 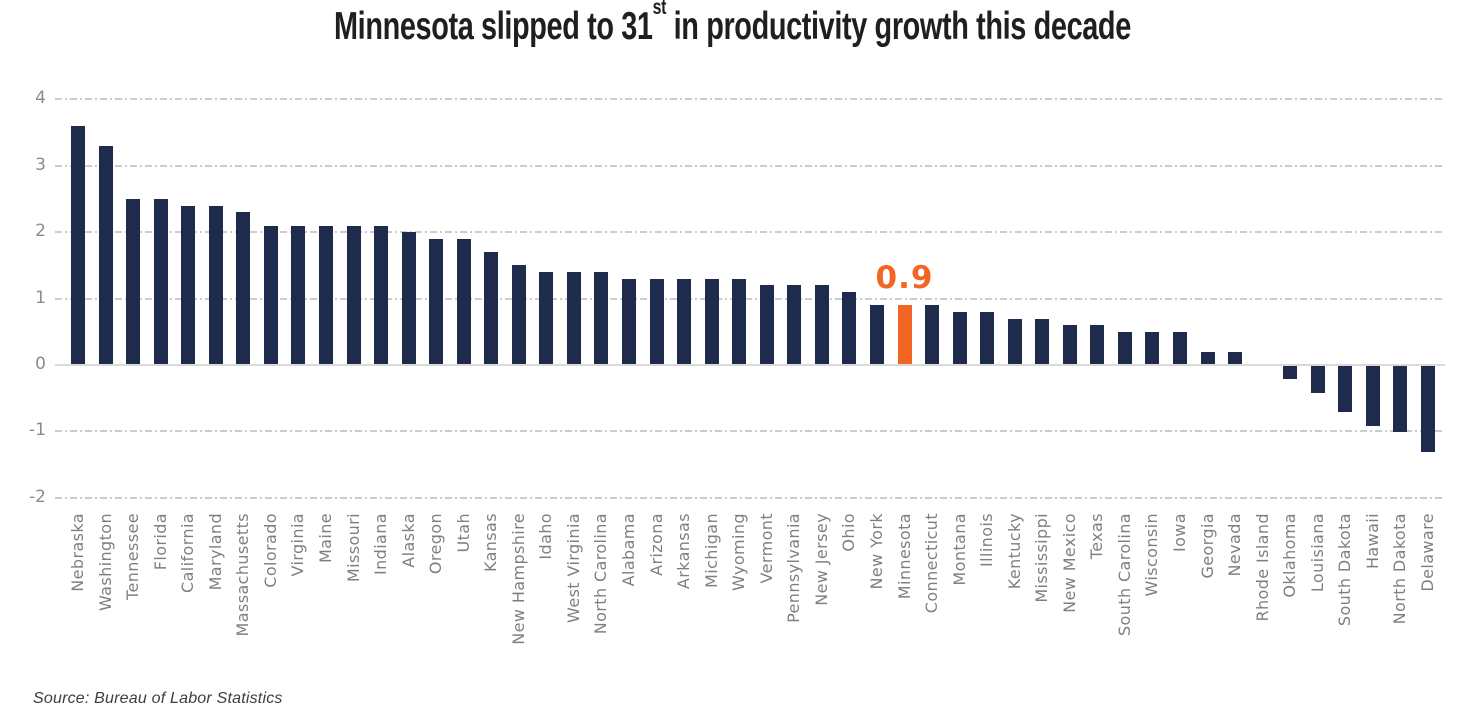 I want to click on x-label-texas: Texas, so click(x=1097, y=536).